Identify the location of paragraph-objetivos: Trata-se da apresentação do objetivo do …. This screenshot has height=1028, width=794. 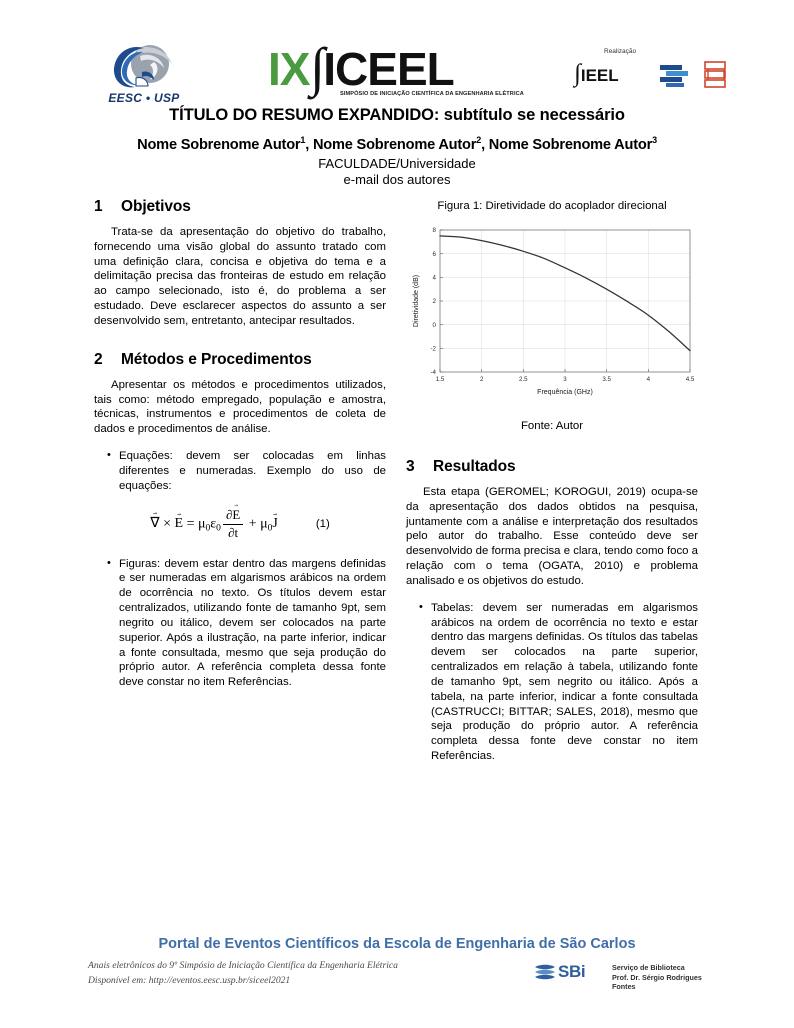
(240, 276).